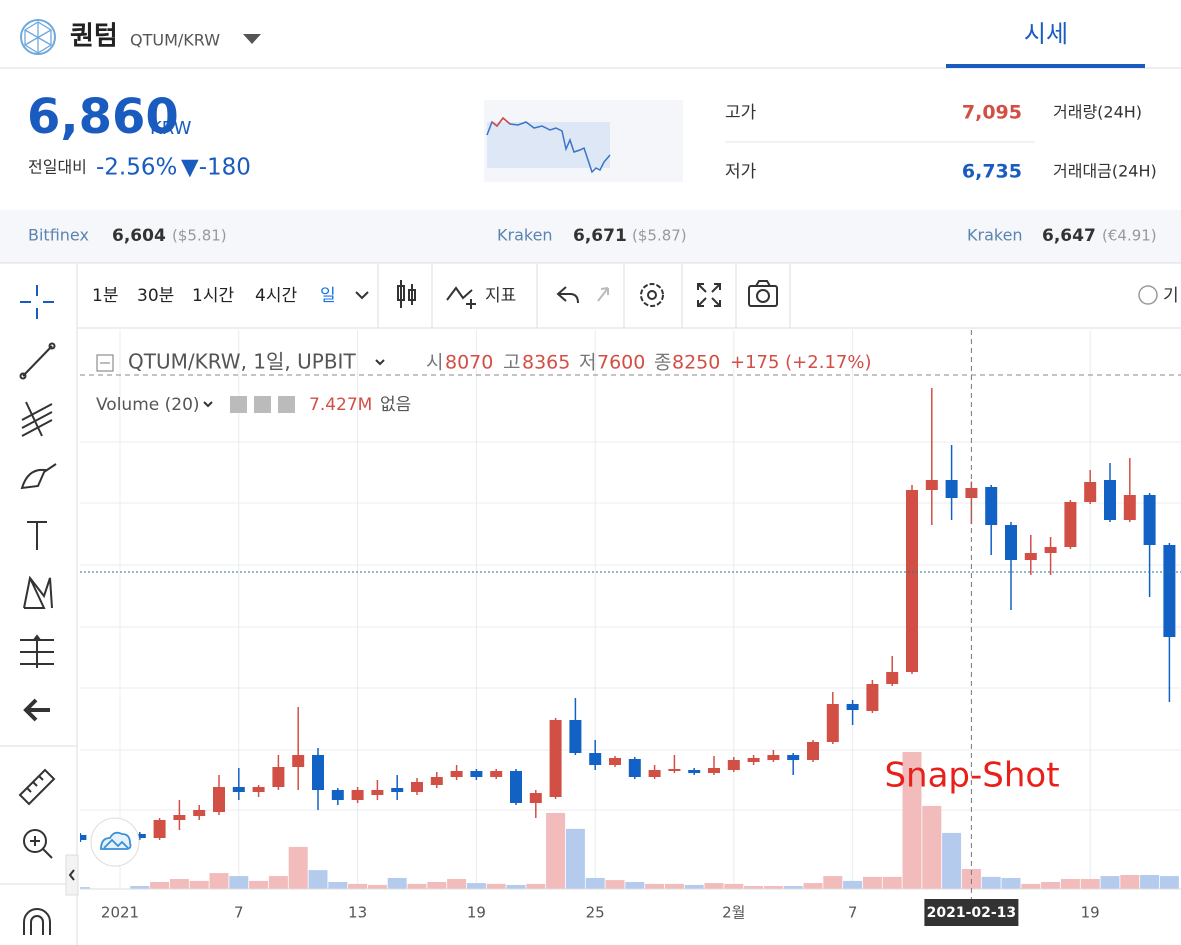  Describe the element at coordinates (57, 167) in the screenshot. I see `change-label: 전일대비` at that location.